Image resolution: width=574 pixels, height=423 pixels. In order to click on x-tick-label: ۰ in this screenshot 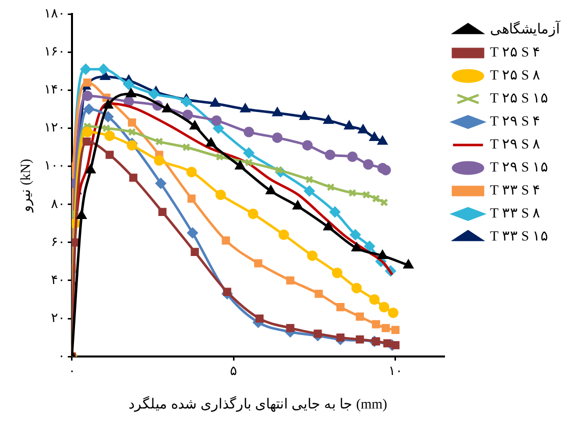, I will do `click(72, 370)`.